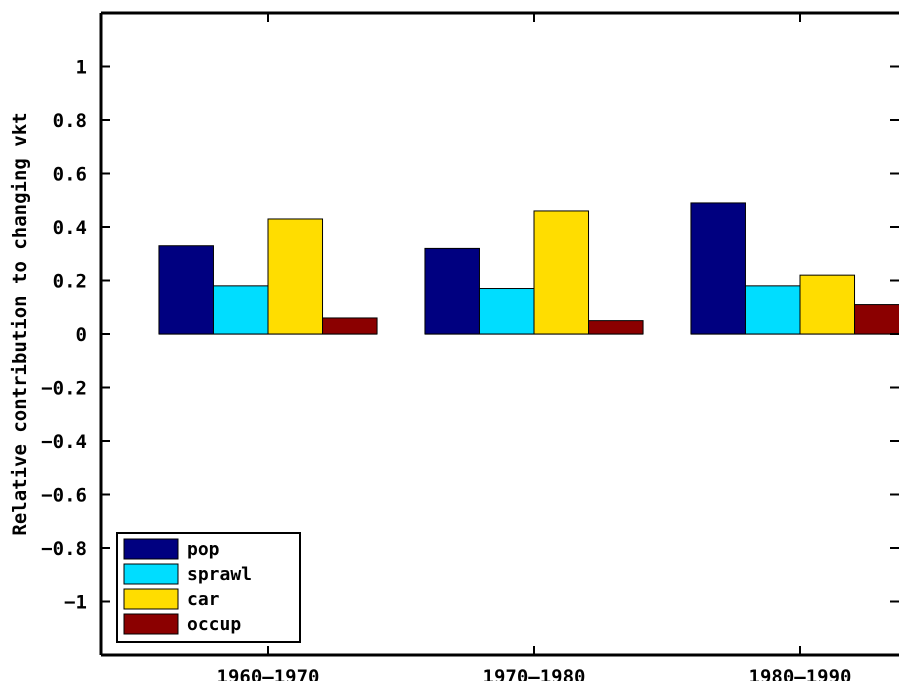 This screenshot has width=899, height=685. What do you see at coordinates (534, 673) in the screenshot?
I see `x-tick-label: 1970–1980` at bounding box center [534, 673].